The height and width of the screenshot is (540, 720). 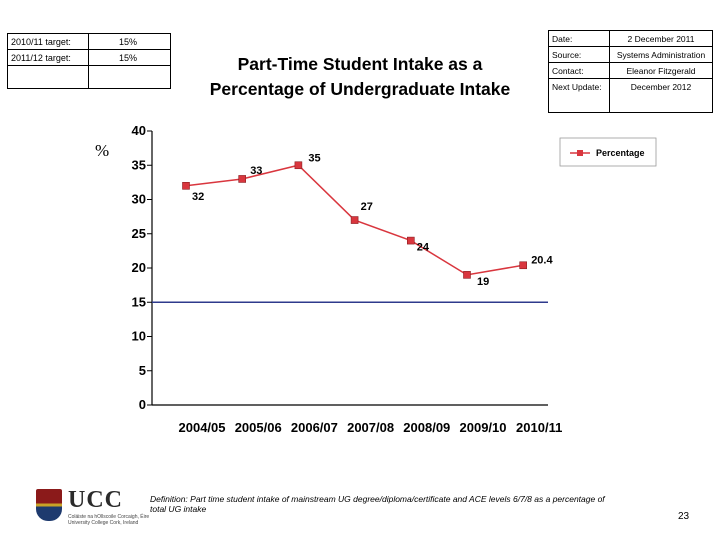 I want to click on legend-marker, so click(x=580, y=153).